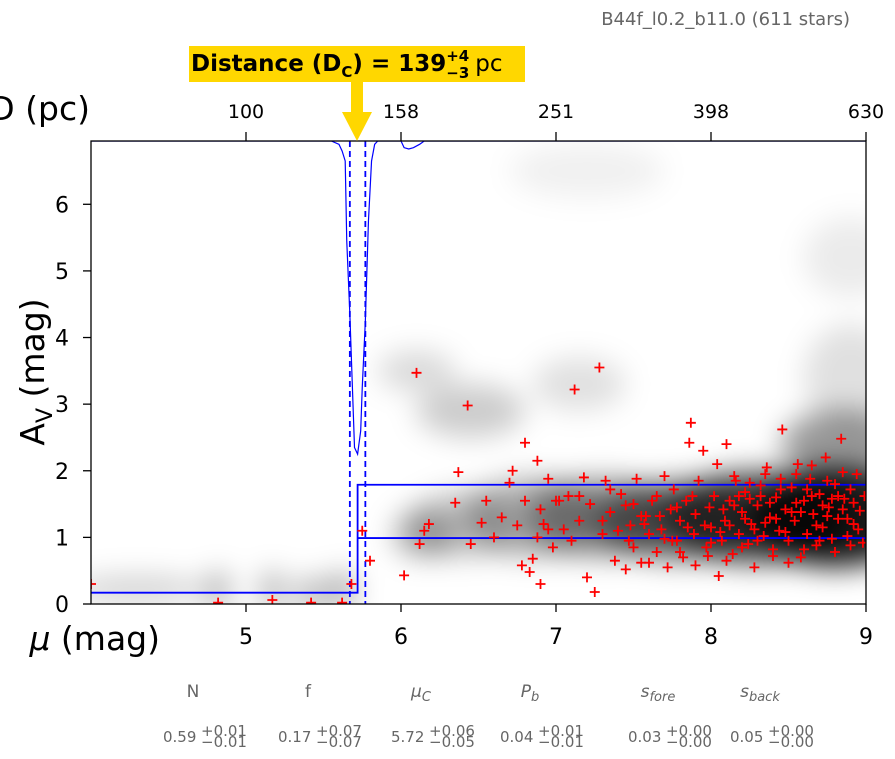 Image resolution: width=895 pixels, height=759 pixels. I want to click on distance-callout: Distance (DC) = 139+4 −3 pc, so click(357, 93).